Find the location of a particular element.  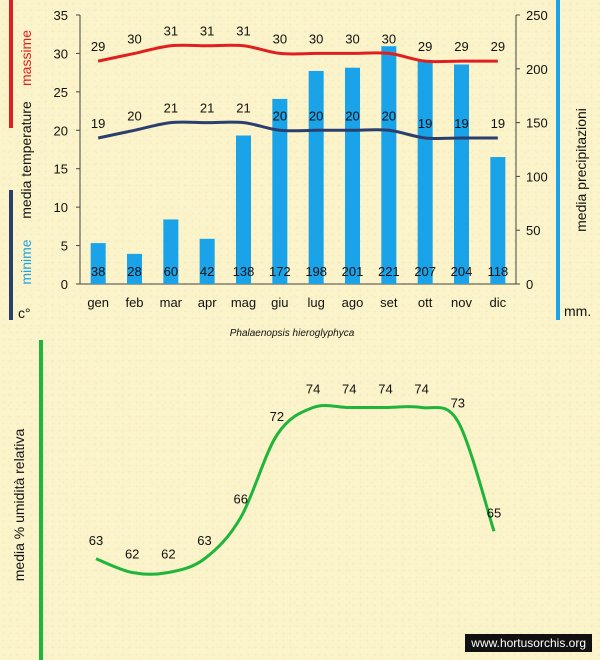

max-label-bar is located at coordinates (11, 64).